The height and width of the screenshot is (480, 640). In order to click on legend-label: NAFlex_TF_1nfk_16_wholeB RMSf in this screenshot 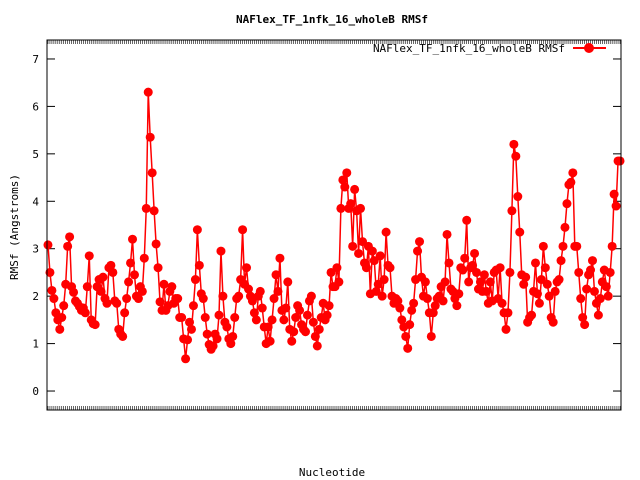, I will do `click(469, 48)`.